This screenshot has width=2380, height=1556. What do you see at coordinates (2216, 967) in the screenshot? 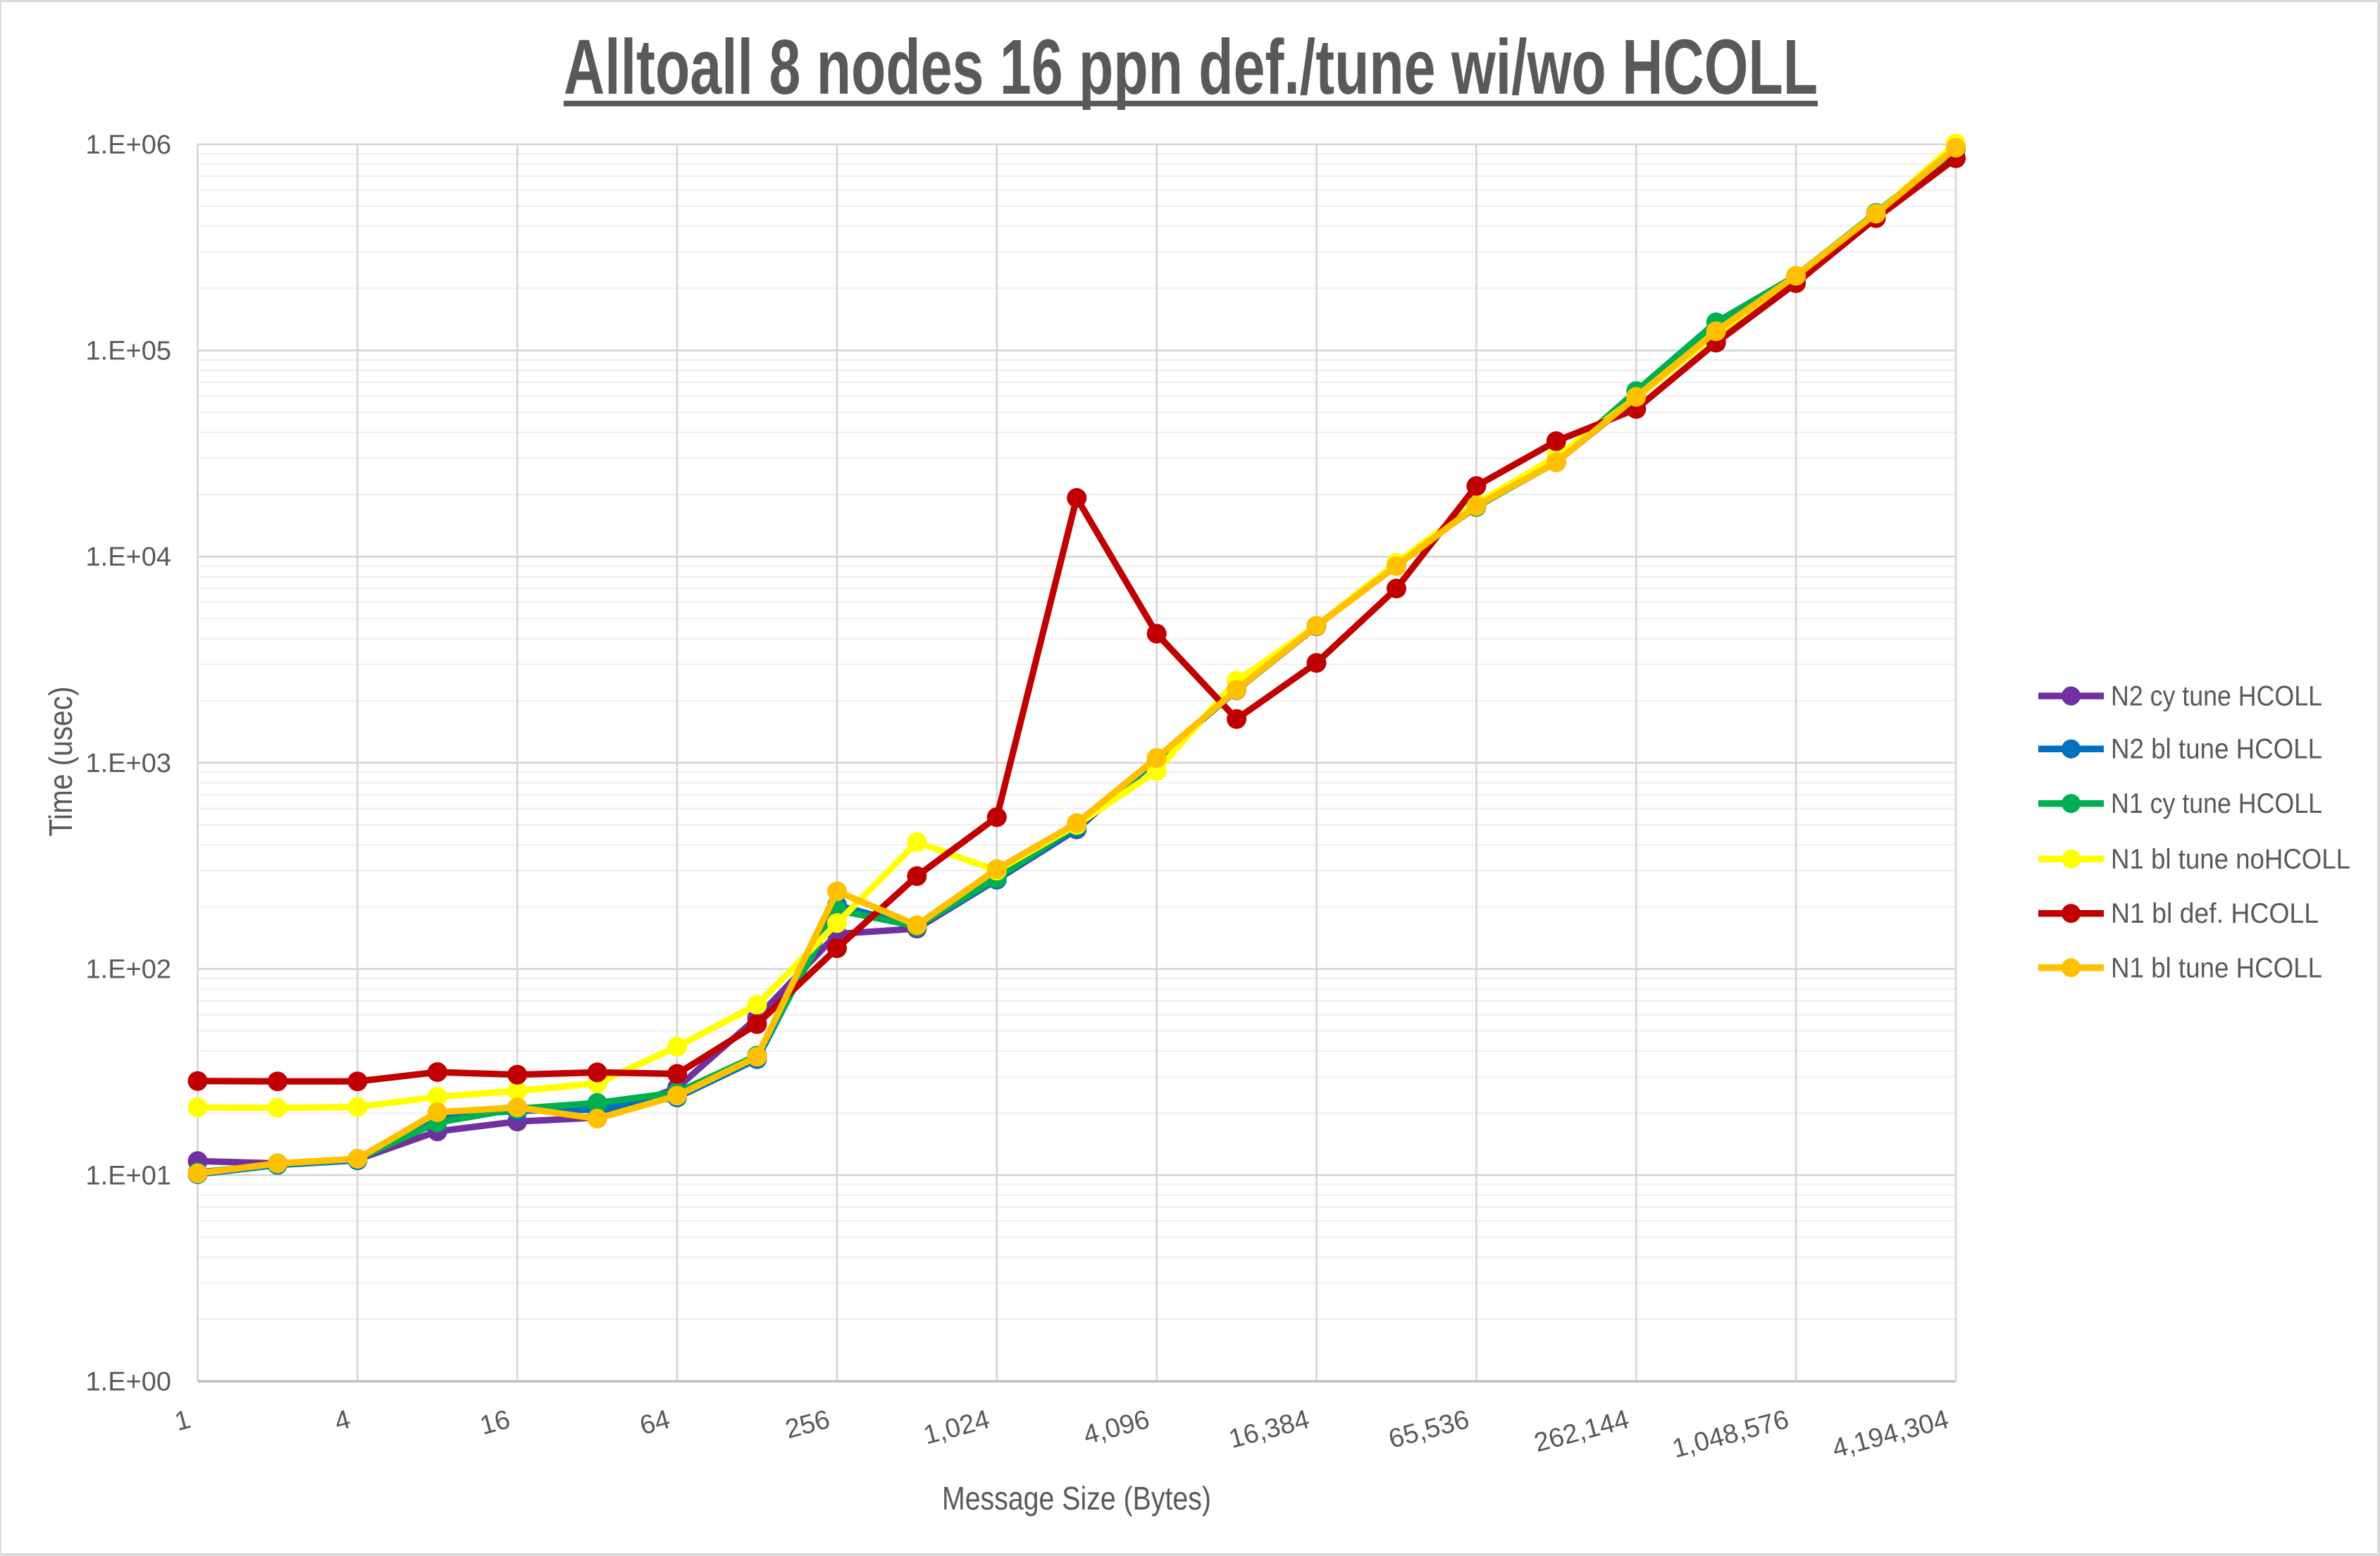
I see `svg-text: N1 bl tune HCOLL` at bounding box center [2216, 967].